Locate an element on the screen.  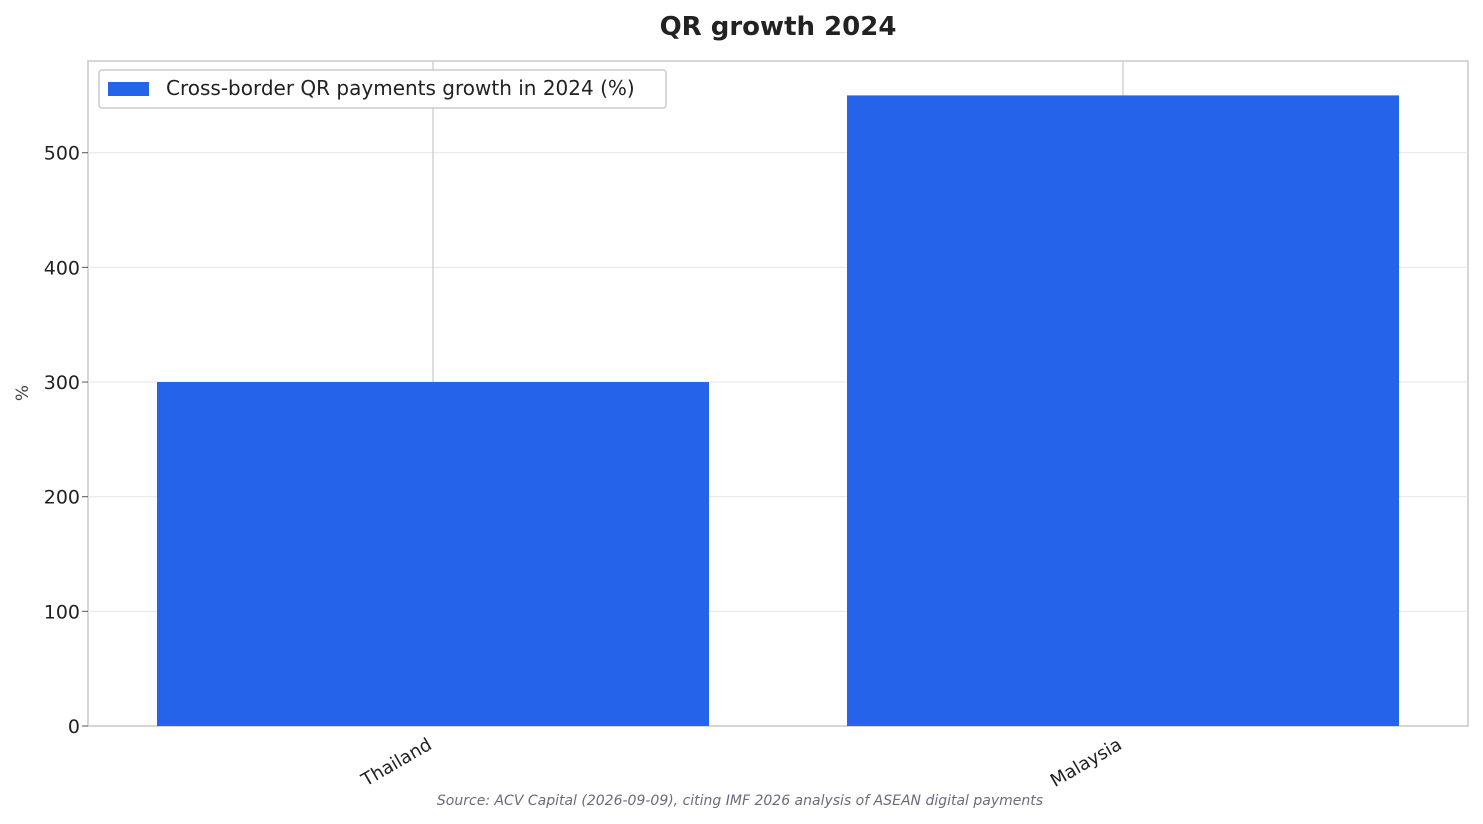
y-tick-label: 0 is located at coordinates (74, 727).